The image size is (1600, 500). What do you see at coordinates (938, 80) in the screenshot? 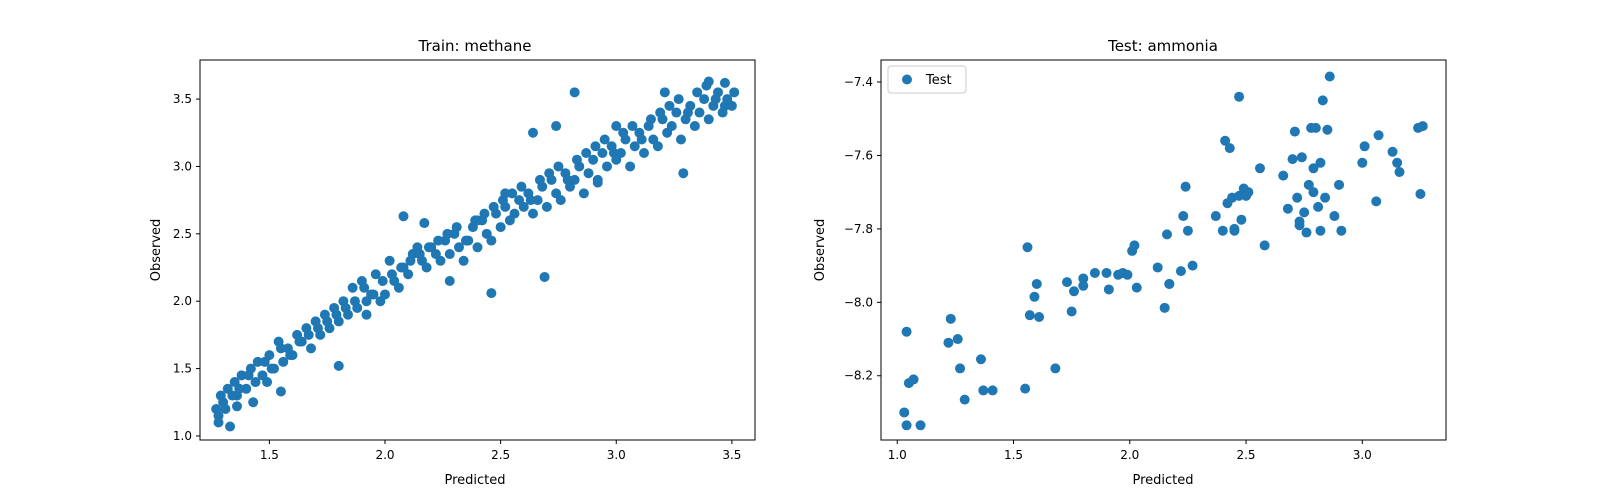
I see `legend-label: Test` at bounding box center [938, 80].